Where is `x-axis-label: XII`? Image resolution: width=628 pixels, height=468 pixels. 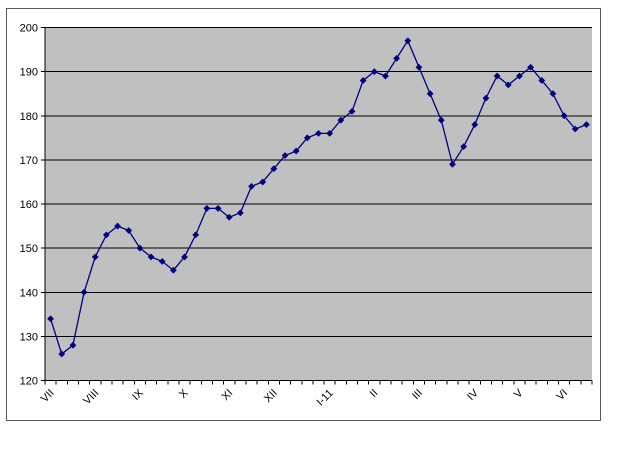 x-axis-label: XII is located at coordinates (271, 396).